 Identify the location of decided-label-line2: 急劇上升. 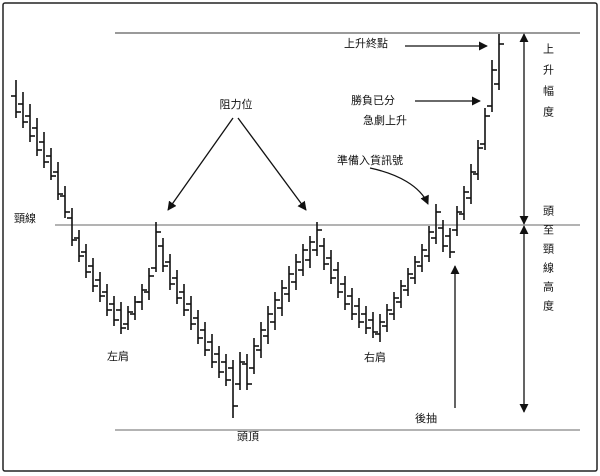
(385, 120).